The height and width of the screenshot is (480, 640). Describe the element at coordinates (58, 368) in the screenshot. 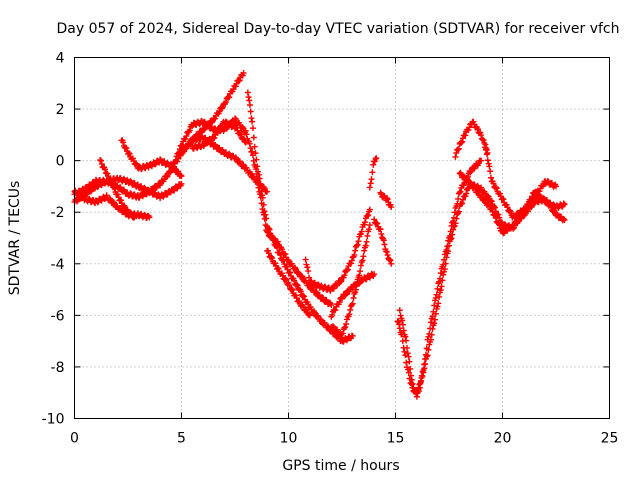

I see `y-tick-label: -8` at that location.